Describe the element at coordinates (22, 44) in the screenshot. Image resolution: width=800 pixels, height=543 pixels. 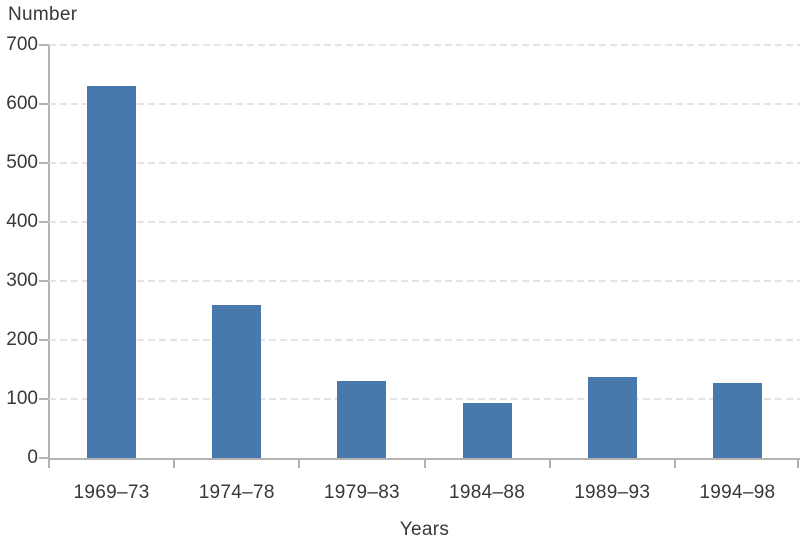
I see `y-tick-label: 700` at that location.